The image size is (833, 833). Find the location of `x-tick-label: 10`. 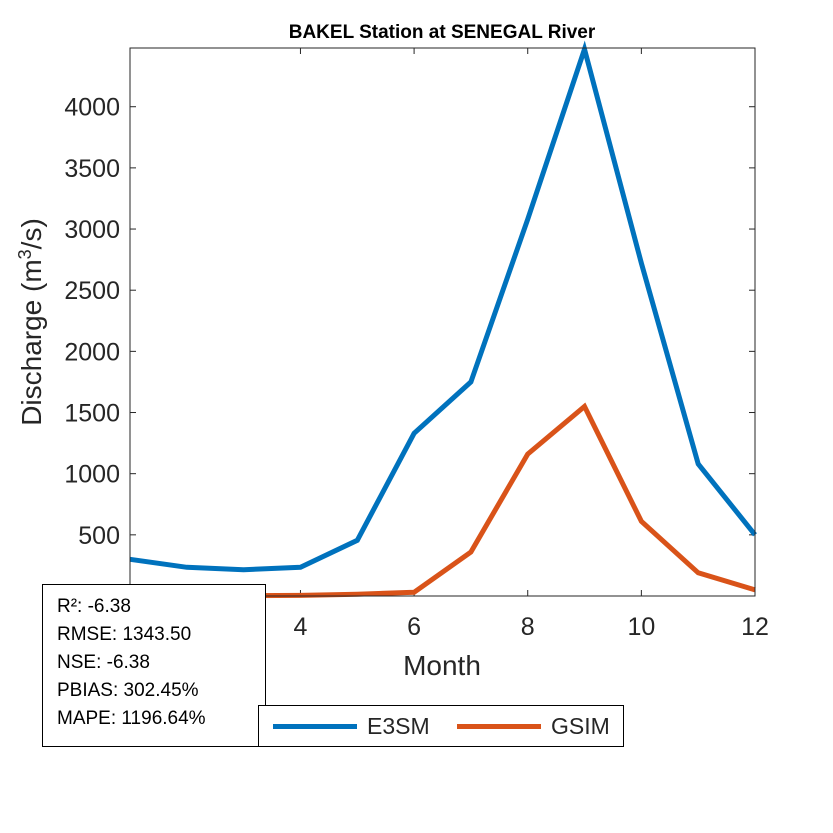

x-tick-label: 10 is located at coordinates (641, 627).